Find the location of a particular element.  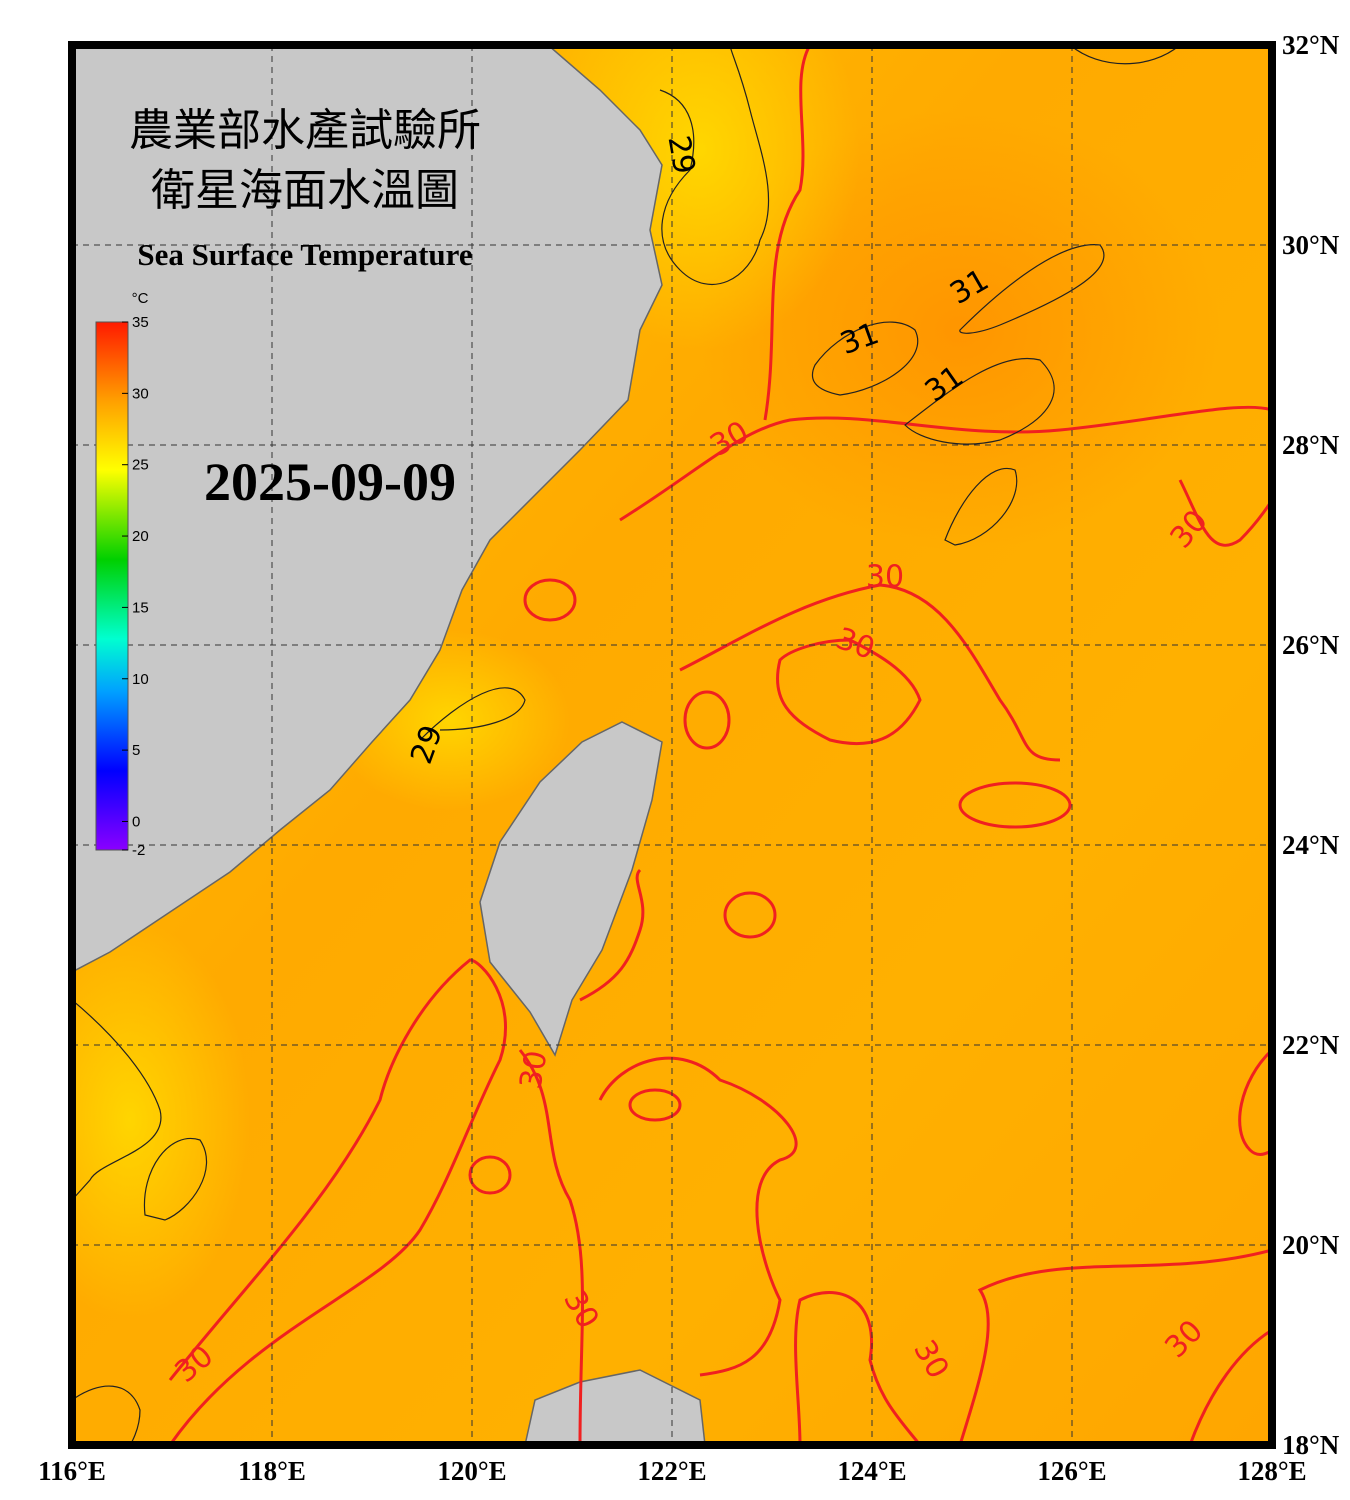

colorbar-tick-label: 5 is located at coordinates (136, 750).